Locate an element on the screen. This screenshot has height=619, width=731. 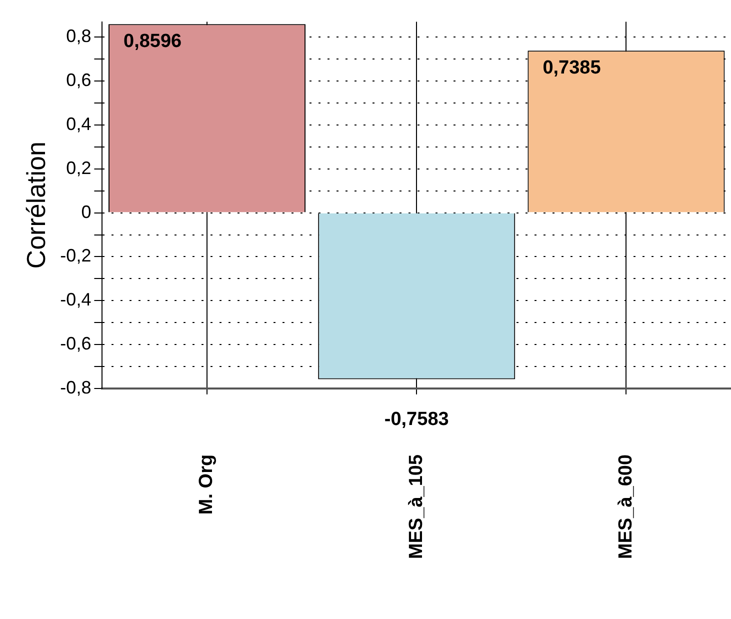
y-tick-label: 0,4 is located at coordinates (79, 124).